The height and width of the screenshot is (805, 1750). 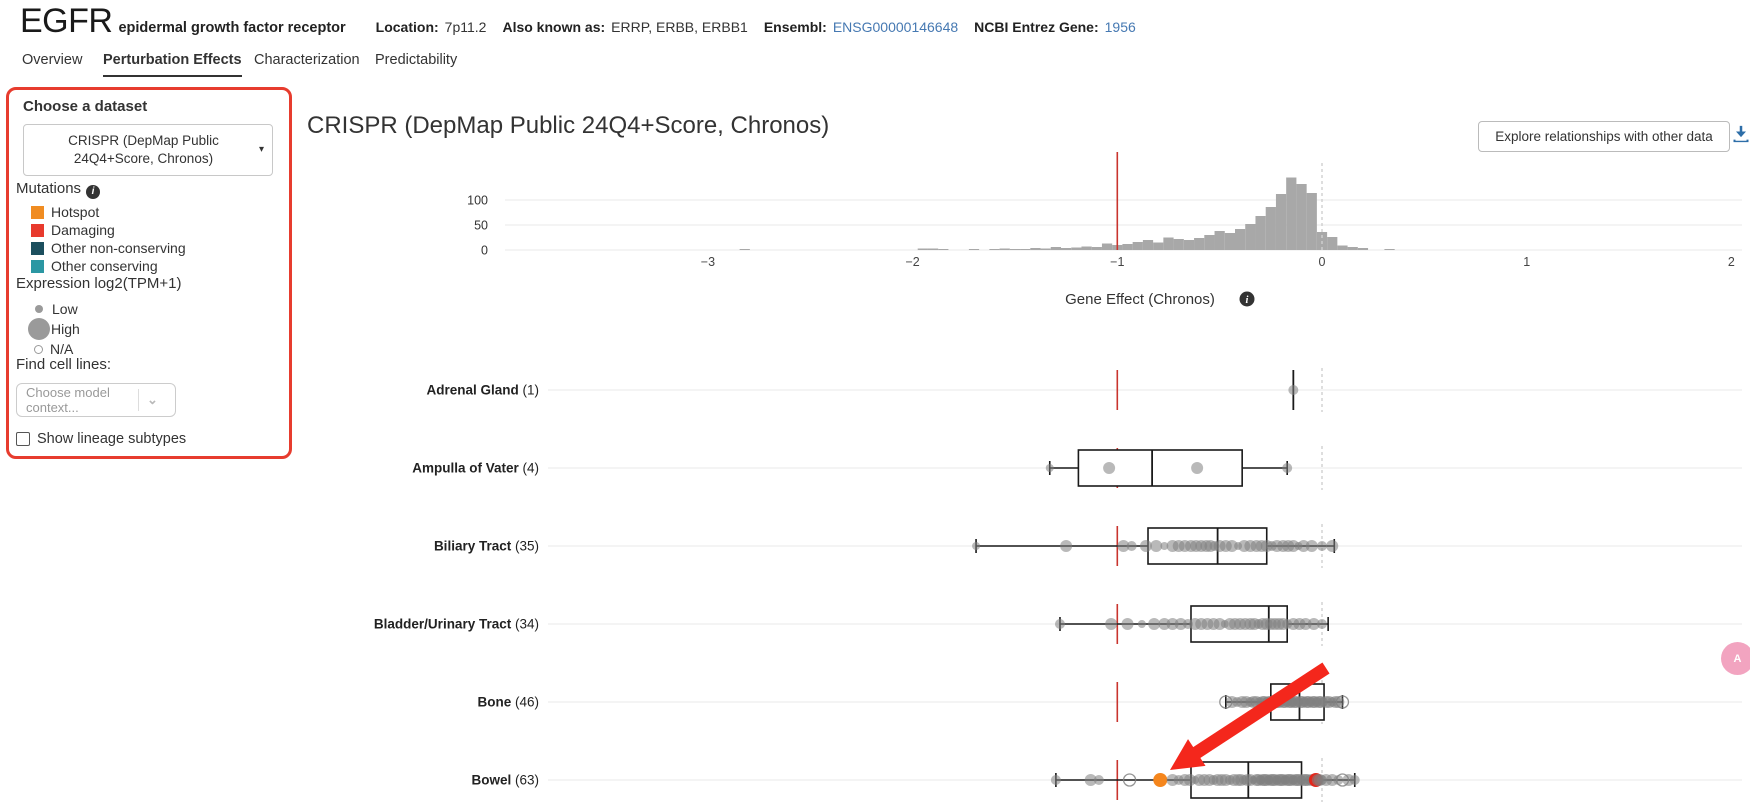 I want to click on chevron-down-icon: ⌄, so click(x=152, y=399).